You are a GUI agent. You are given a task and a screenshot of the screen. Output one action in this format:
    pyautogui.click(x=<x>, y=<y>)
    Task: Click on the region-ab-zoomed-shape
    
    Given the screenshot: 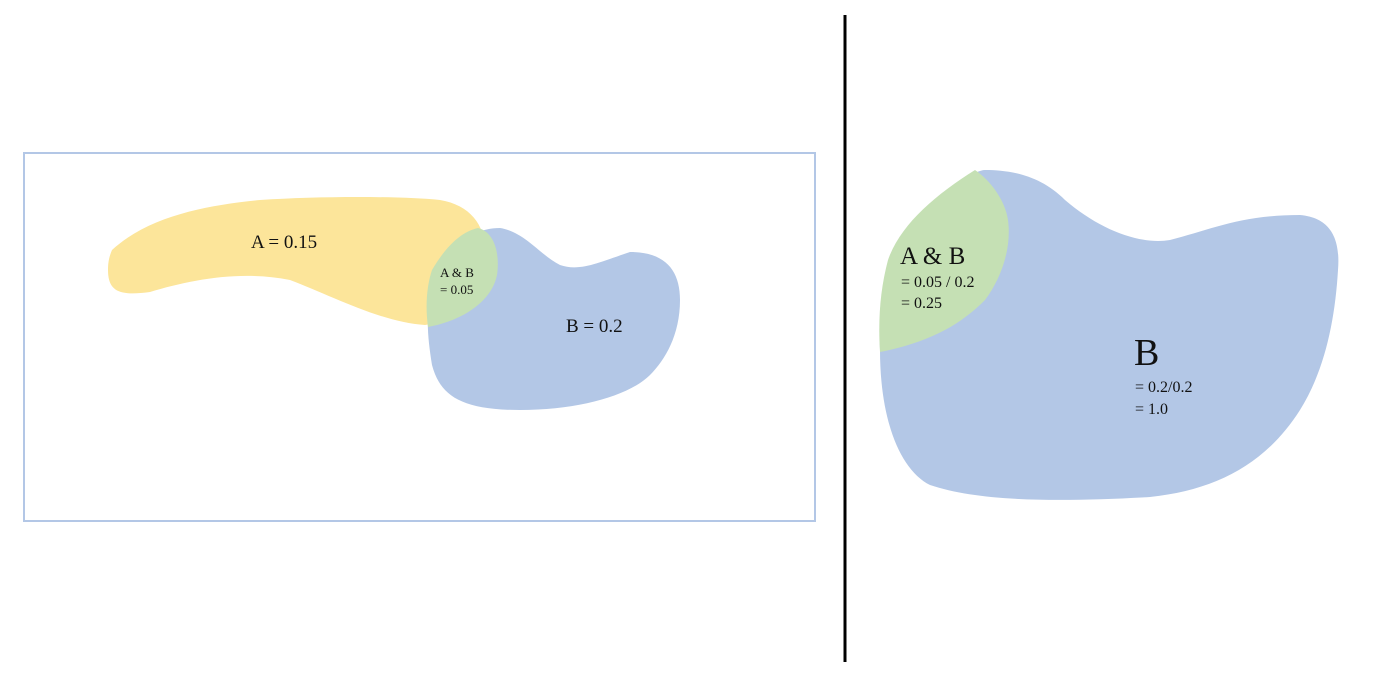 What is the action you would take?
    pyautogui.click(x=944, y=261)
    